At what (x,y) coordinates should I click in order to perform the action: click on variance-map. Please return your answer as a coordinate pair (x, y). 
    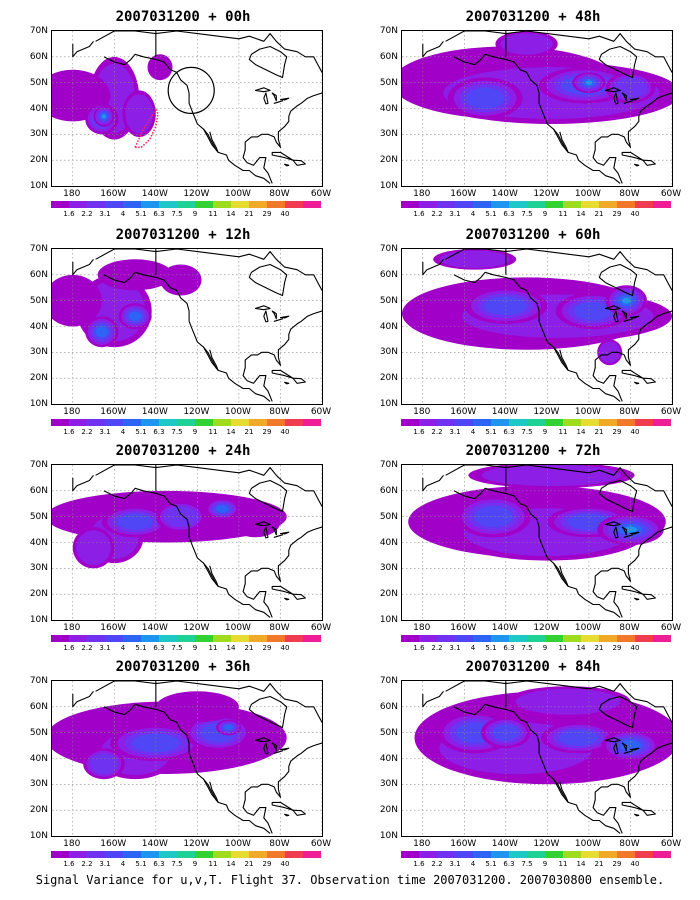
    Looking at the image, I should click on (537, 542).